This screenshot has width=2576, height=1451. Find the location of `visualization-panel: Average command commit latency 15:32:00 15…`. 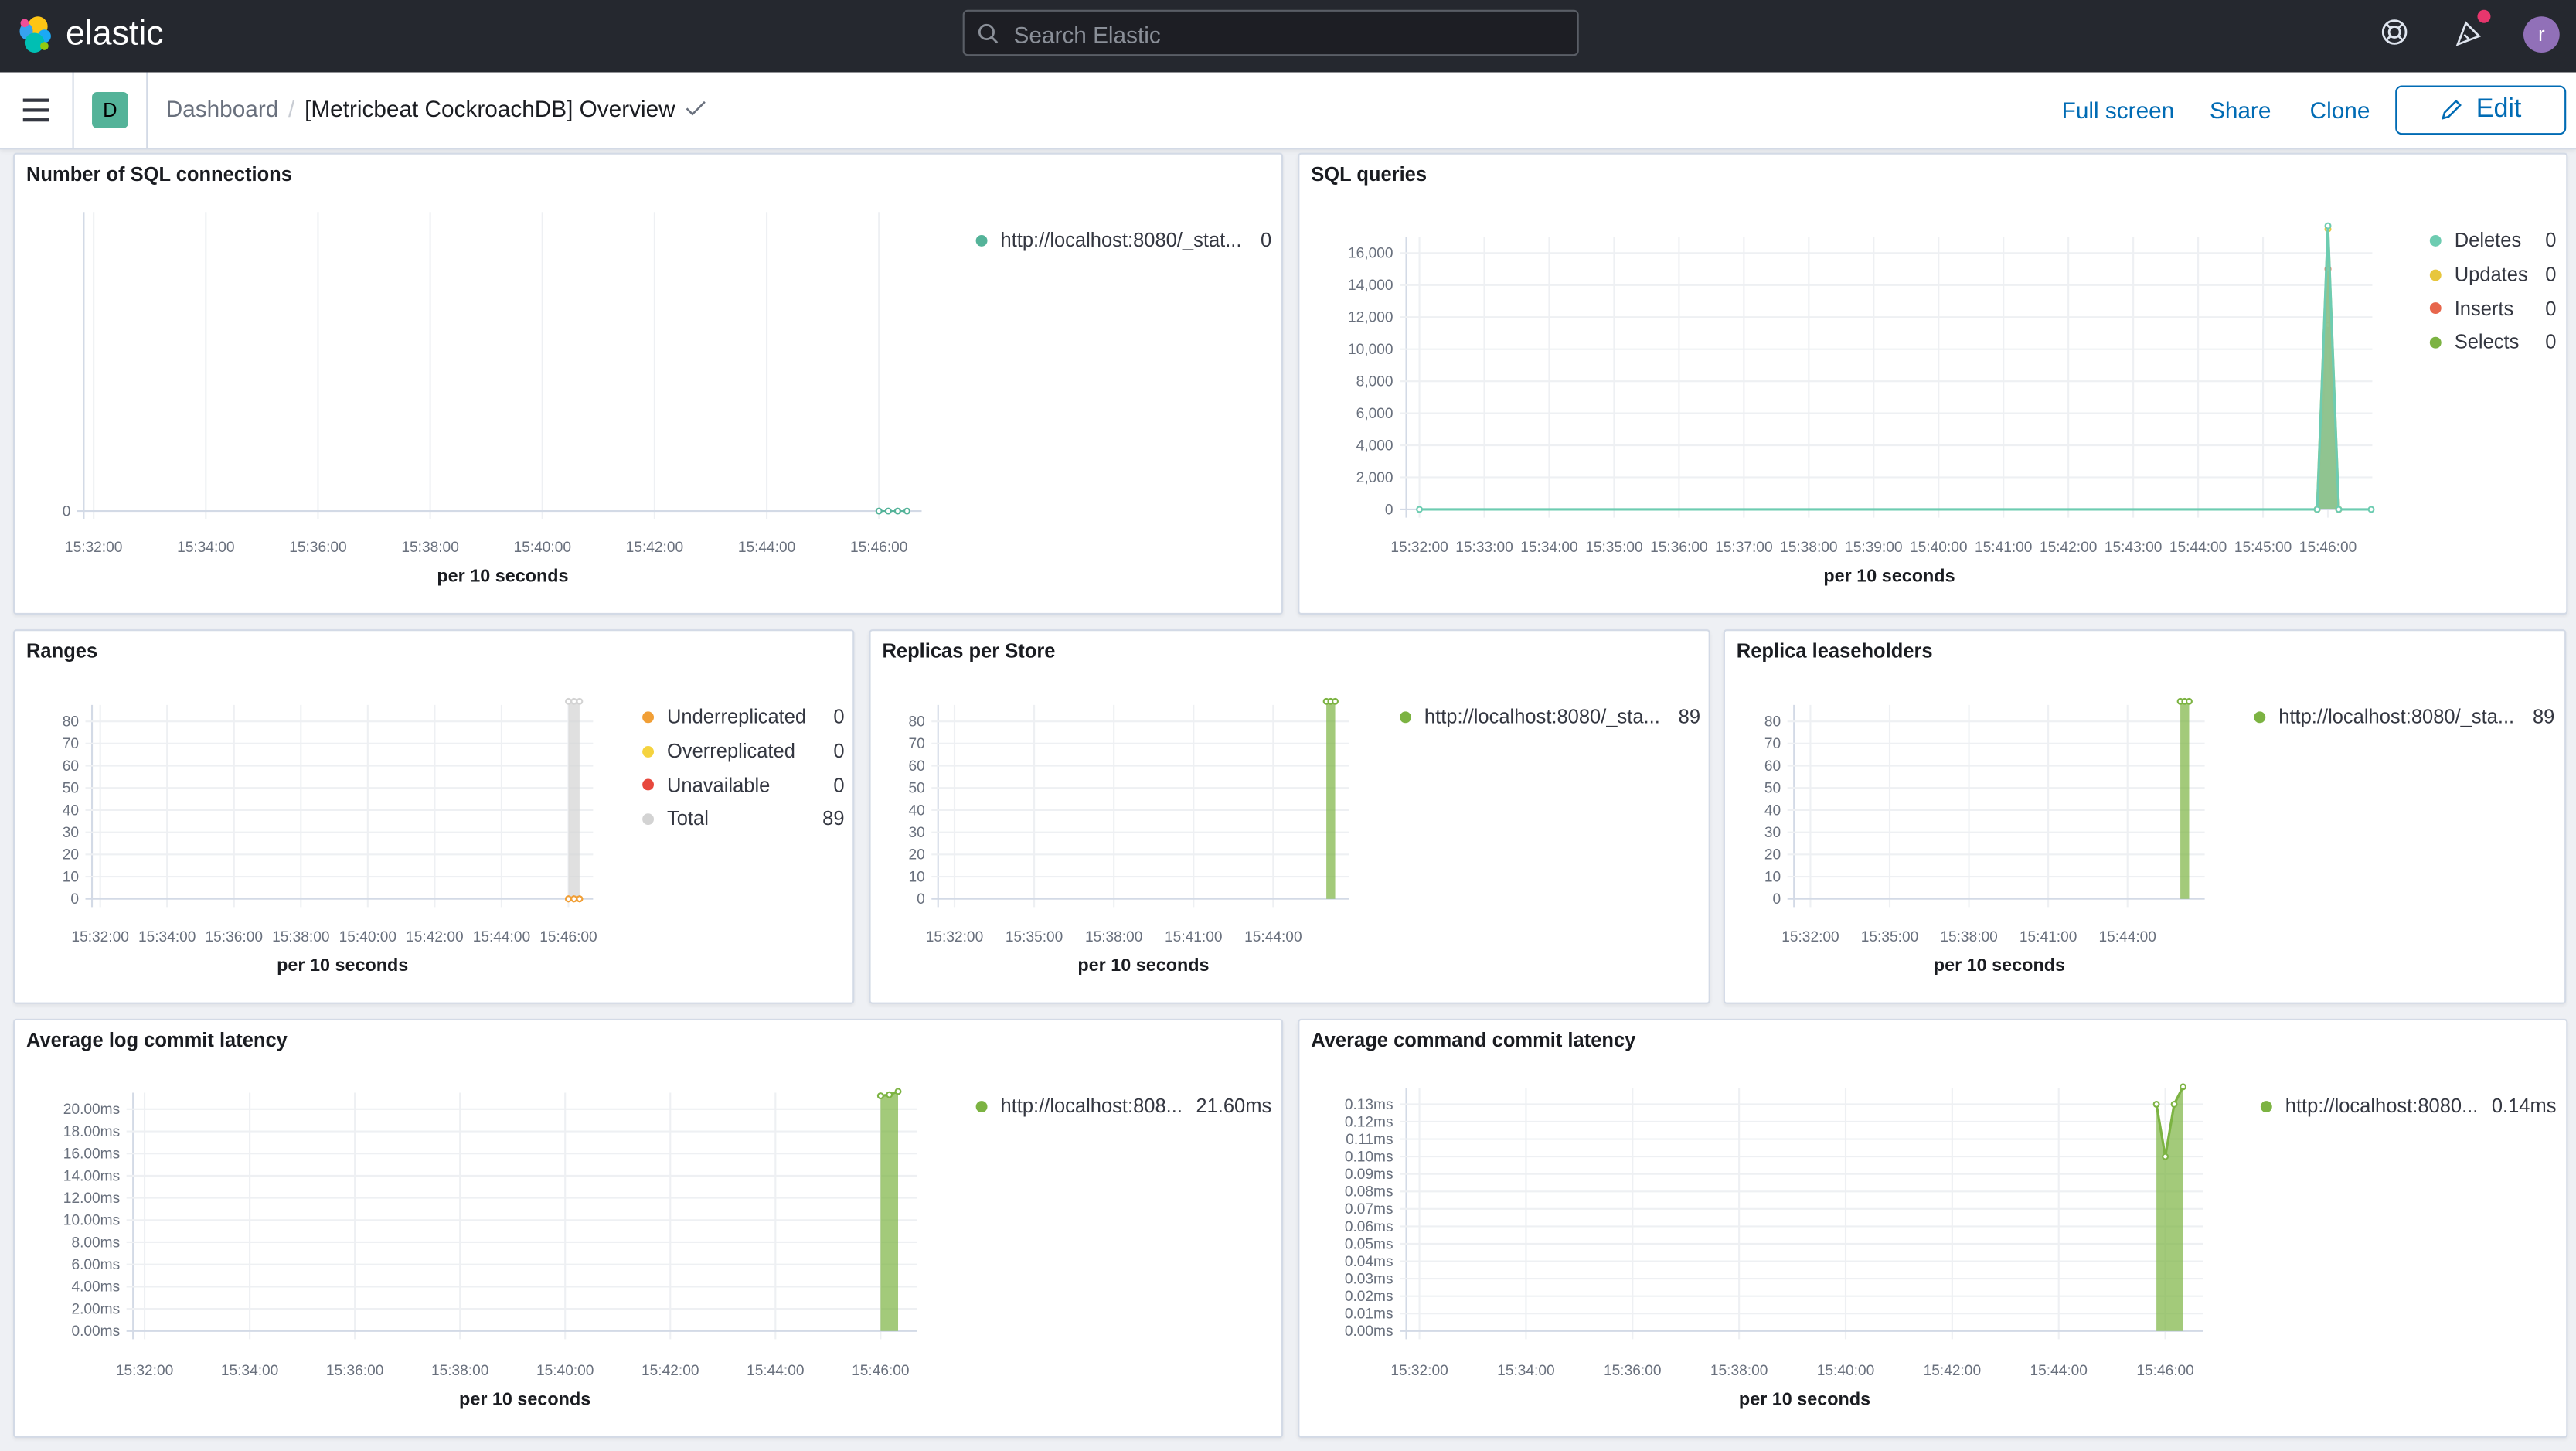

visualization-panel: Average command commit latency 15:32:00 15… is located at coordinates (1933, 1228).